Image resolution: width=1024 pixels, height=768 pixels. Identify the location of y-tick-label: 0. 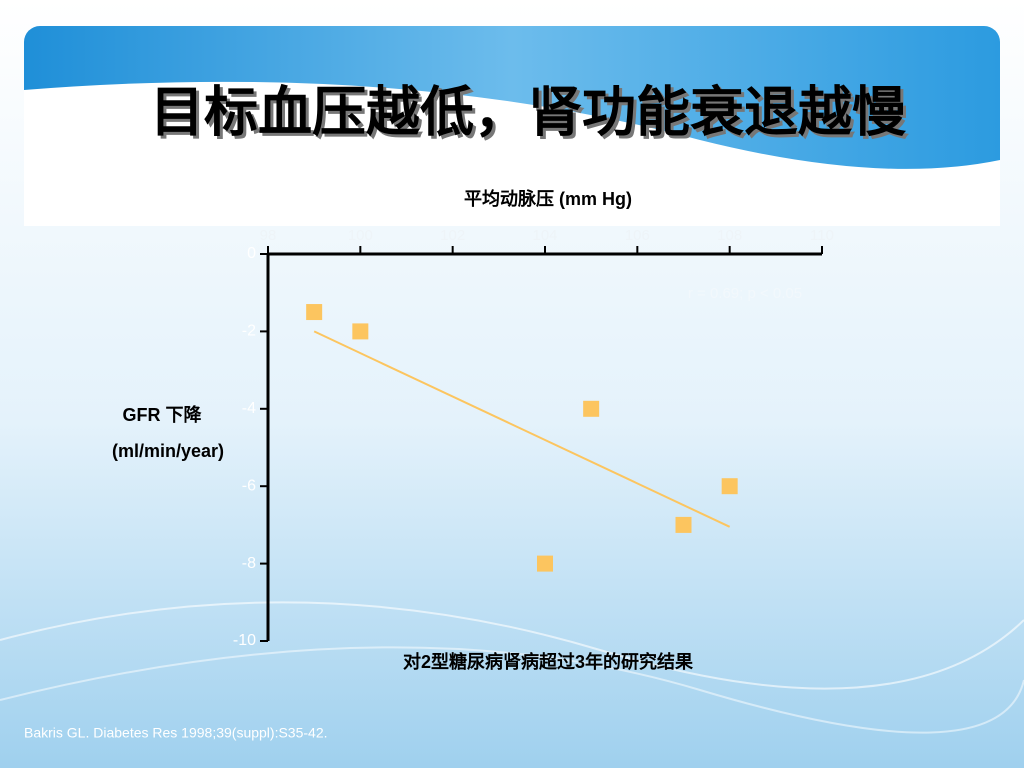
(251, 253).